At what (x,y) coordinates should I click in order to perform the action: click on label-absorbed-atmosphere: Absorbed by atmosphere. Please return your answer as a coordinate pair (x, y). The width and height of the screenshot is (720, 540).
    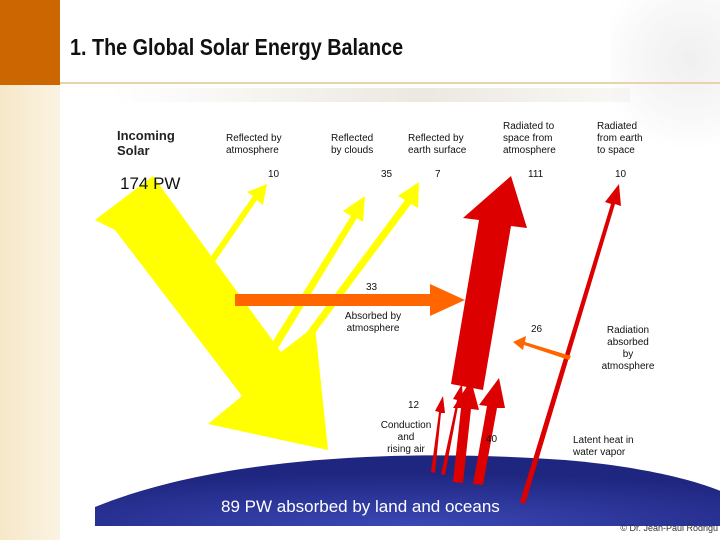
    Looking at the image, I should click on (373, 322).